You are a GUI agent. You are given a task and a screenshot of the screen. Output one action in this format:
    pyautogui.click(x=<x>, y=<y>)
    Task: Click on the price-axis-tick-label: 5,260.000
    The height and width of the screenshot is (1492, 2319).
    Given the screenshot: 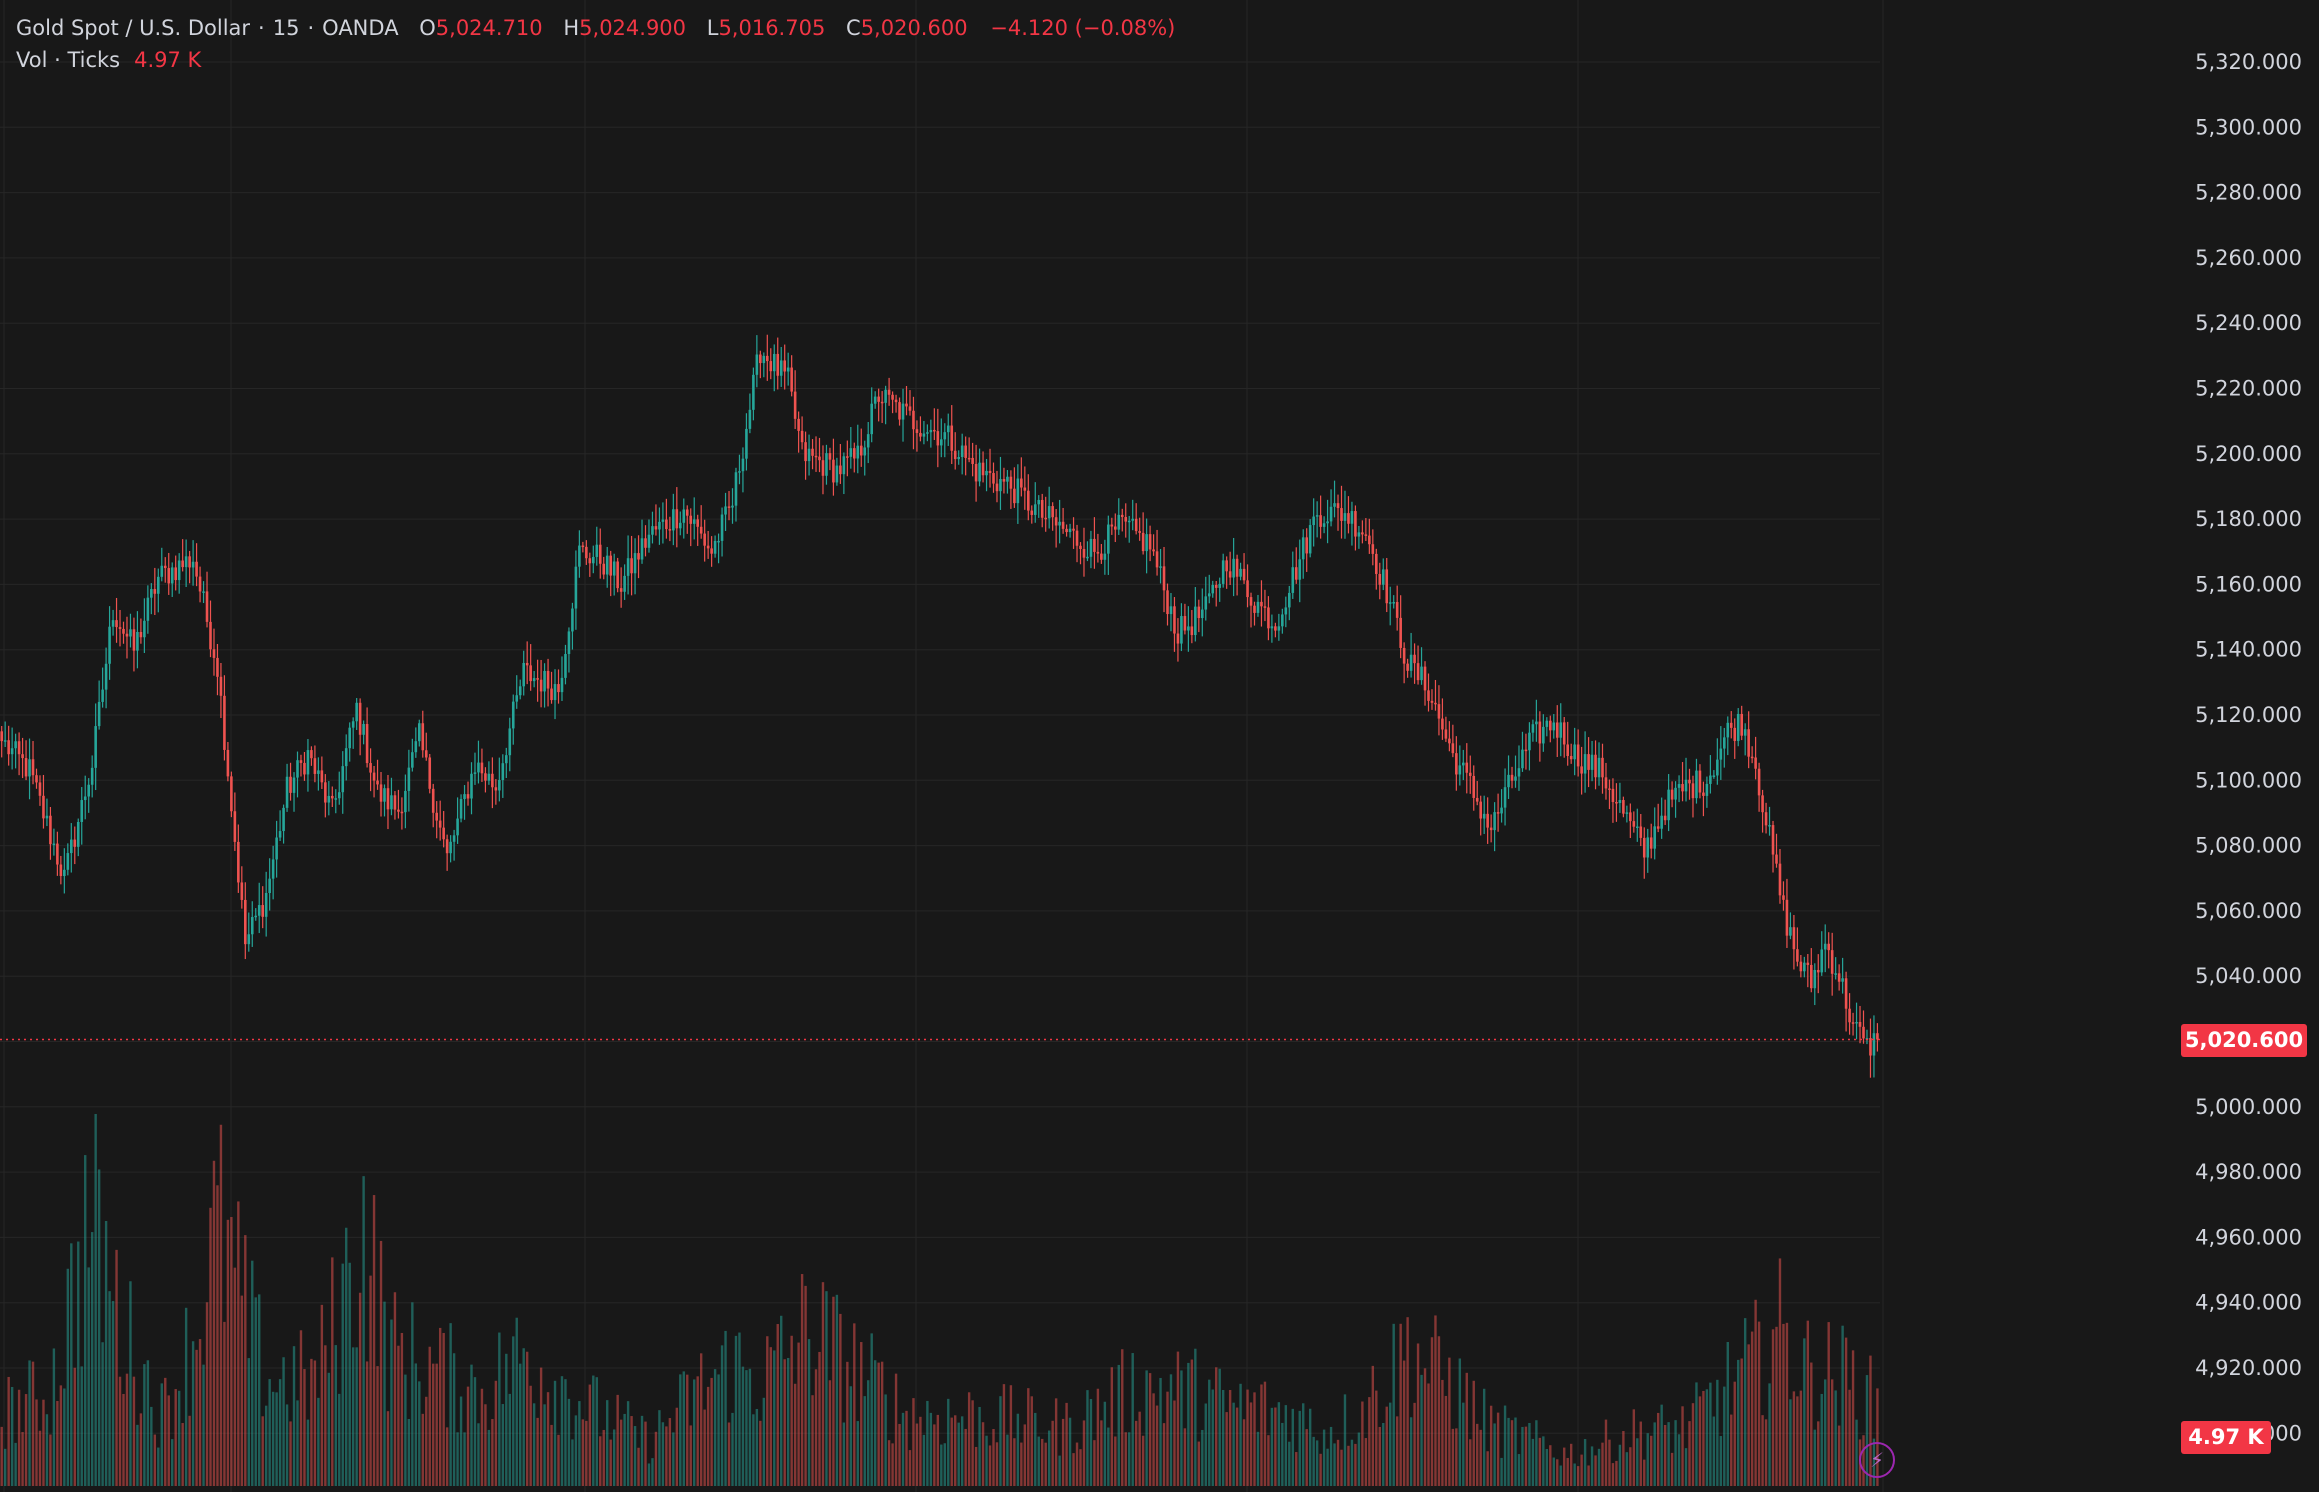 What is the action you would take?
    pyautogui.click(x=2248, y=258)
    